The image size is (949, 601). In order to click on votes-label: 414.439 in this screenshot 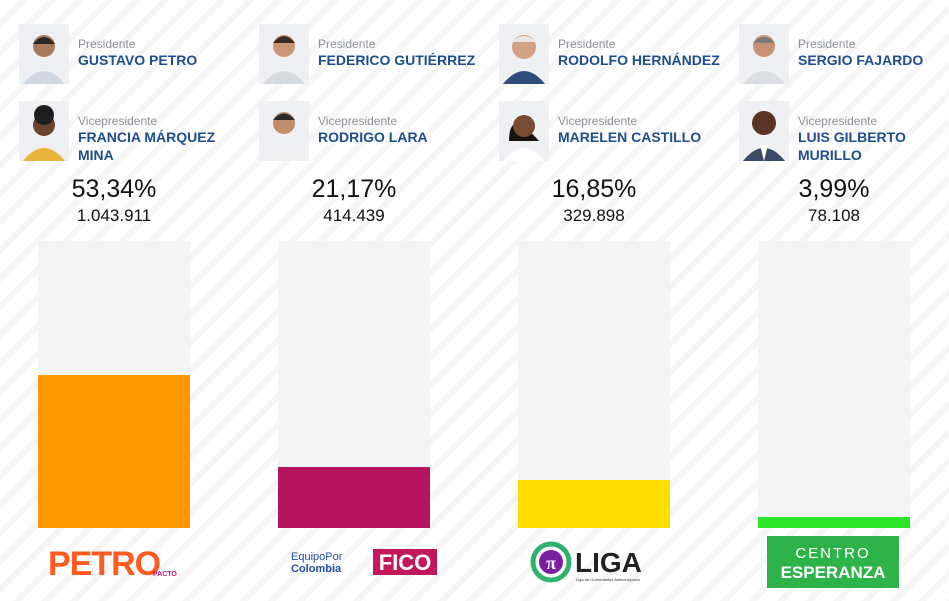, I will do `click(354, 215)`.